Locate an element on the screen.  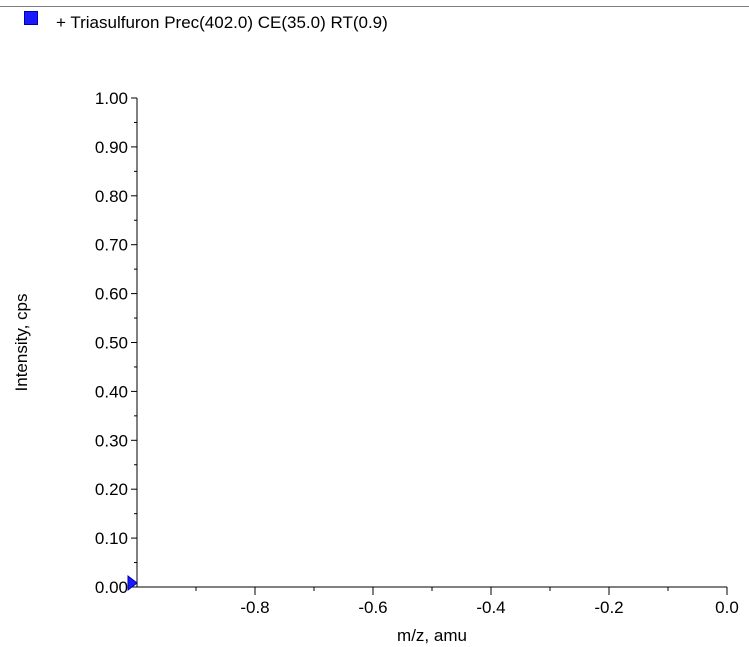
y-tick-label: 0.20 is located at coordinates (111, 489).